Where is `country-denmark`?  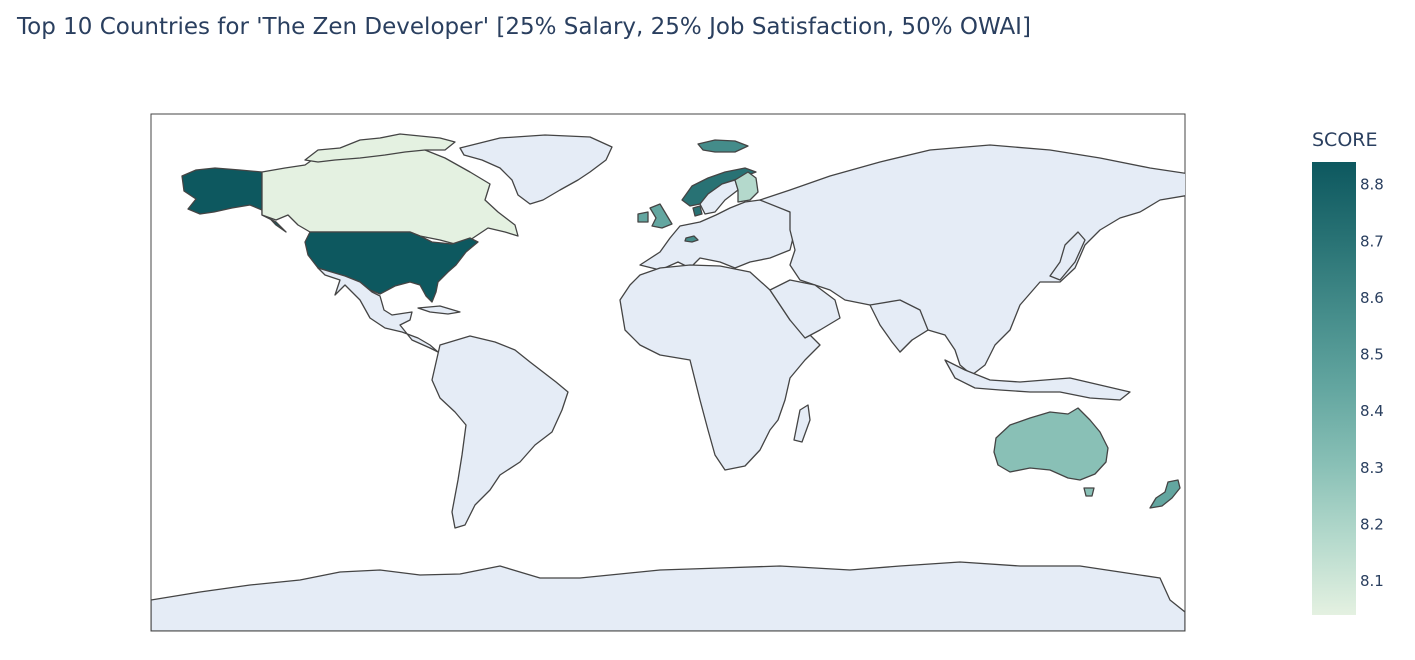 country-denmark is located at coordinates (697, 211).